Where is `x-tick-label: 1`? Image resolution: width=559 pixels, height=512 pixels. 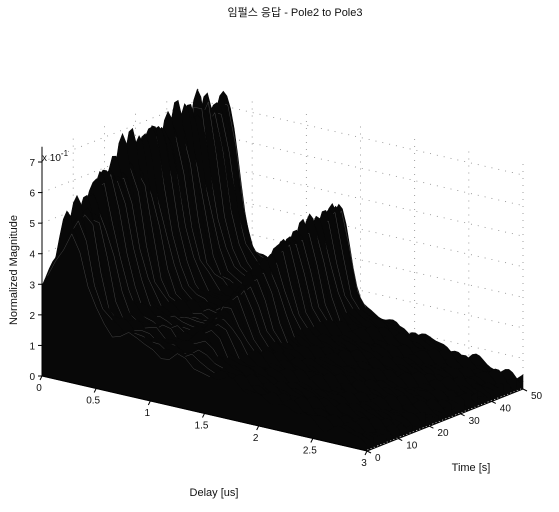 x-tick-label: 1 is located at coordinates (148, 413).